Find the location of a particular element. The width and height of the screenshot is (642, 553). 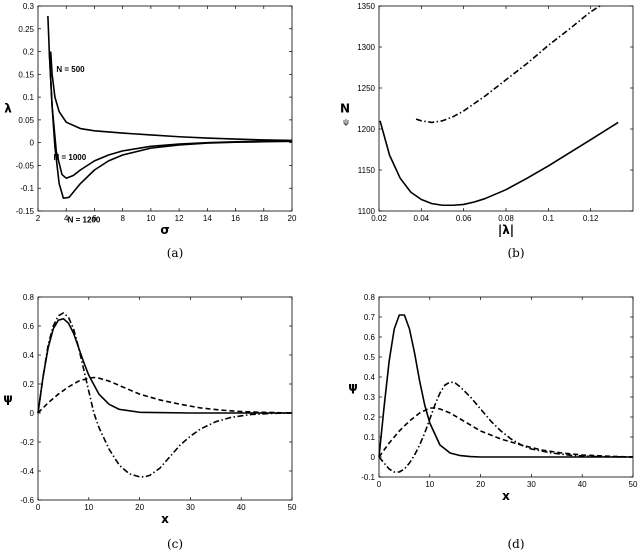

x-tick-label: 6 is located at coordinates (94, 218).